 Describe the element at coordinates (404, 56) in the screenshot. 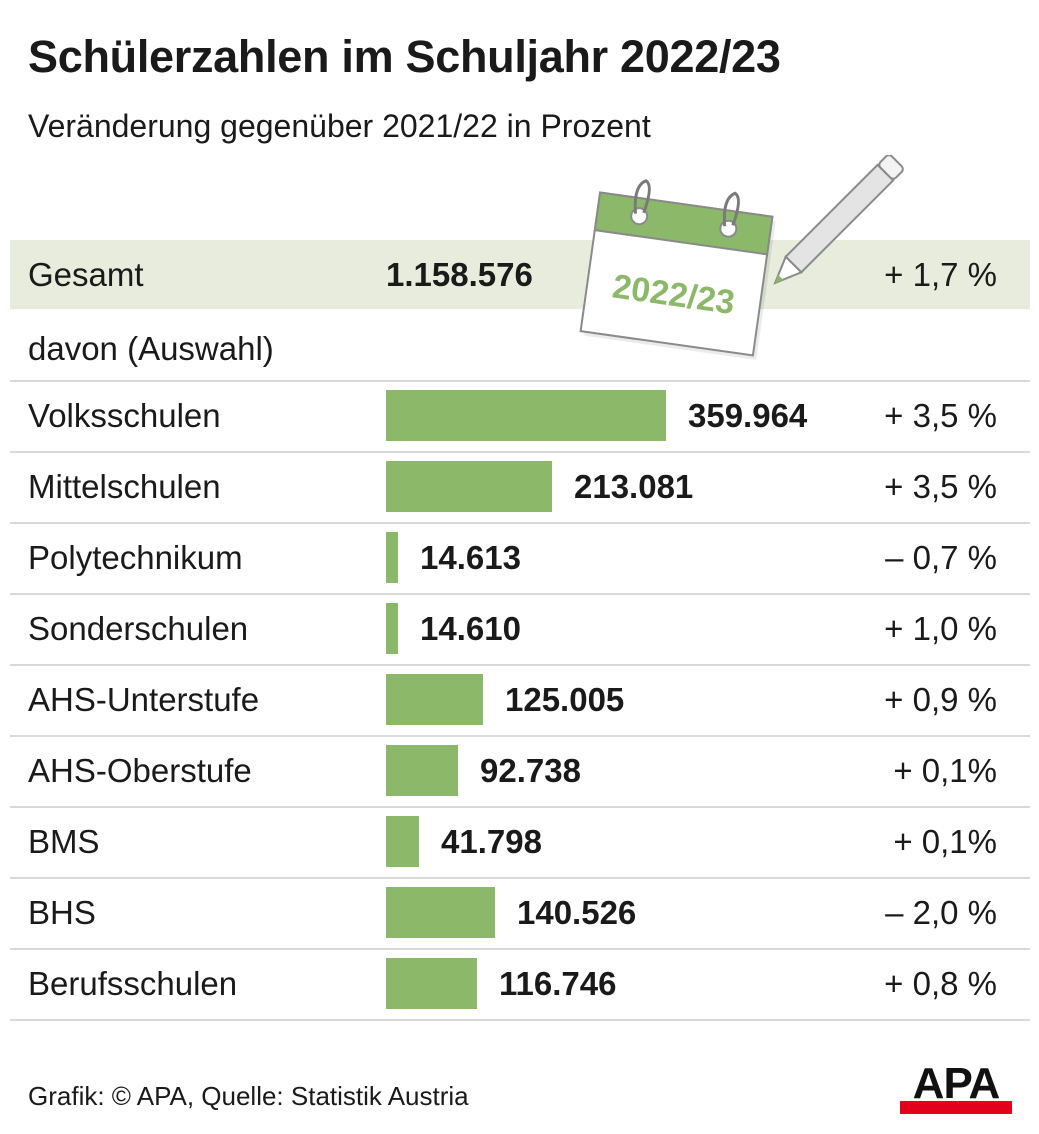

I see `chart-title: Schülerzahlen im Schuljahr 2022/23` at that location.